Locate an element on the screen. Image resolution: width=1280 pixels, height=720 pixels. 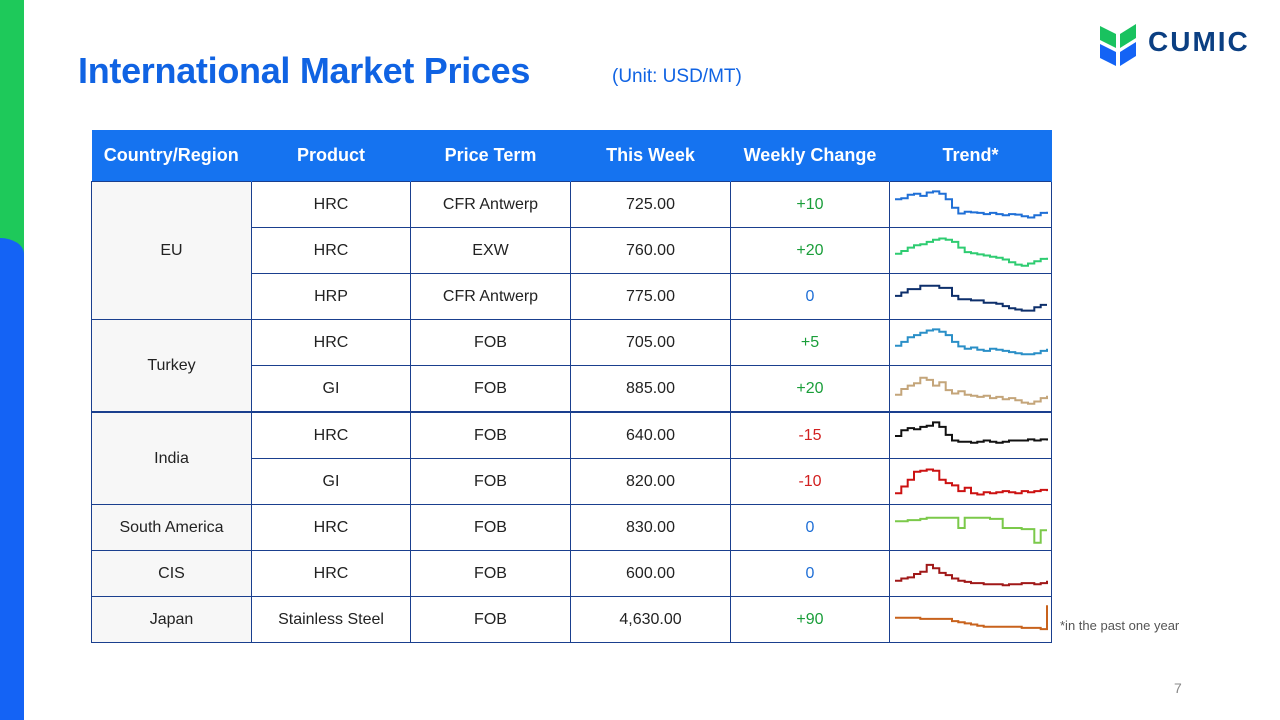
table-row: CIS HRC FOB 600.00 0 is located at coordinates (571, 573).